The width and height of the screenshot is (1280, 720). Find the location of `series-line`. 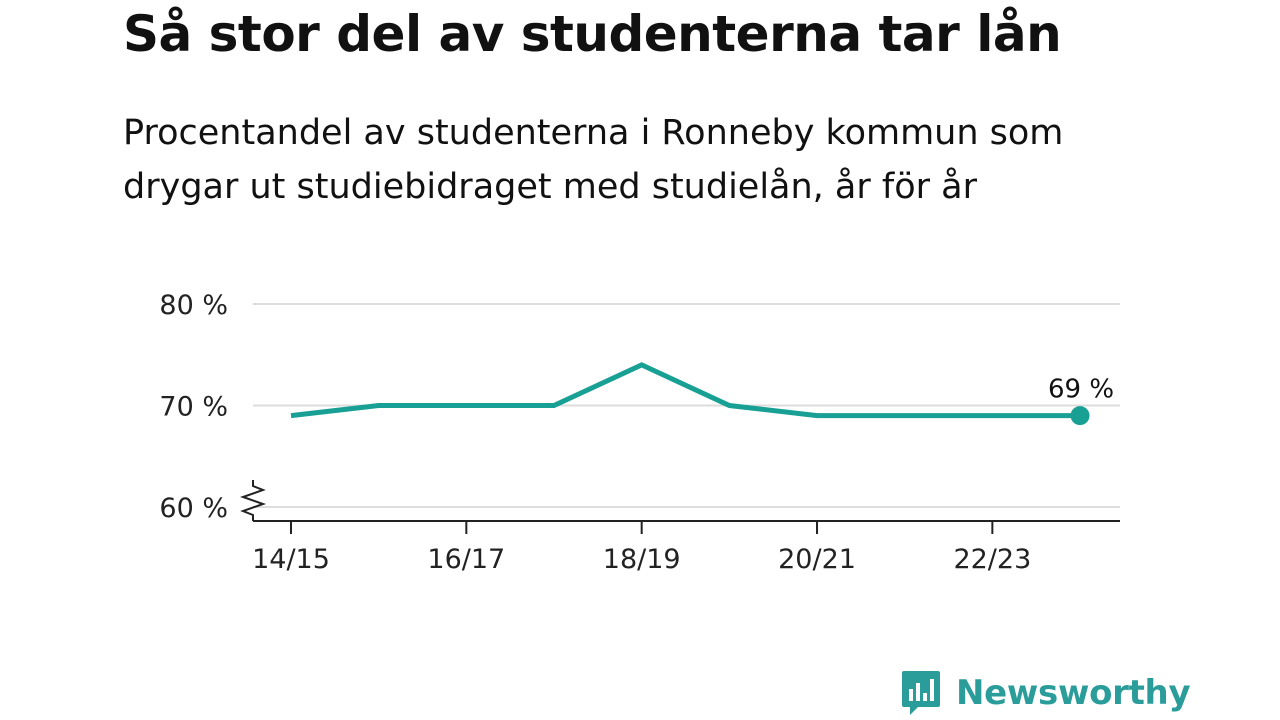

series-line is located at coordinates (685, 390).